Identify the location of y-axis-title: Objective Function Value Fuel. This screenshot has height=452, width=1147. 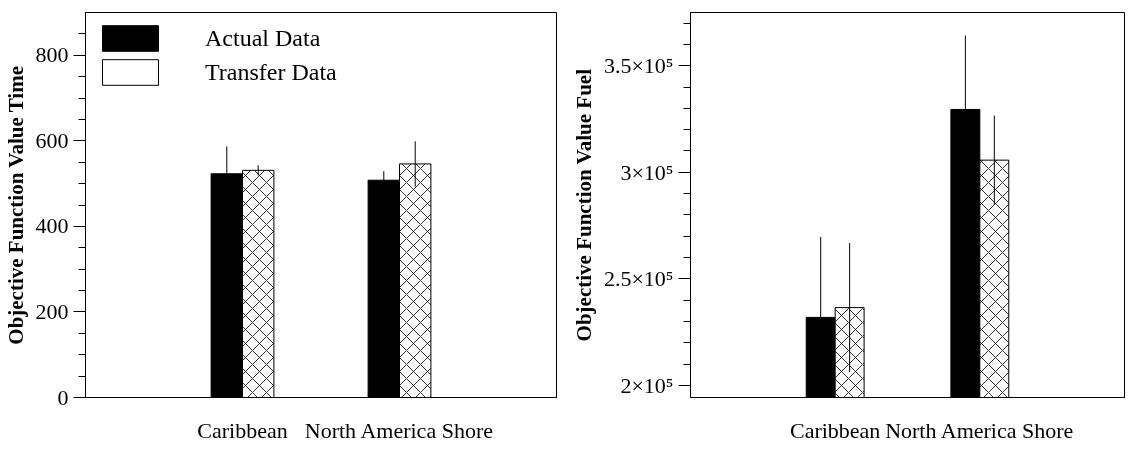
(583, 205).